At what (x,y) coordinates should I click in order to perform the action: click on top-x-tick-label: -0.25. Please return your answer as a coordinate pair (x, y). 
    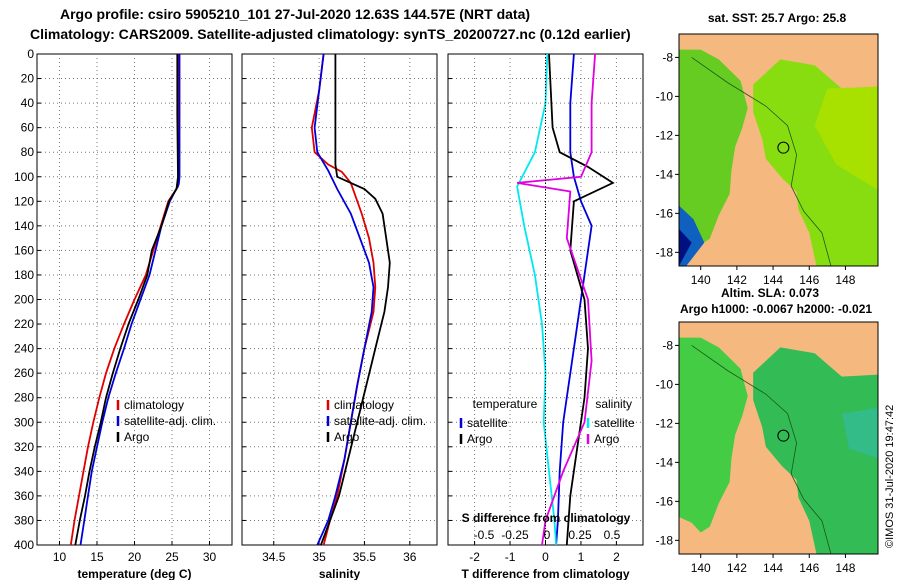
    Looking at the image, I should click on (515, 535).